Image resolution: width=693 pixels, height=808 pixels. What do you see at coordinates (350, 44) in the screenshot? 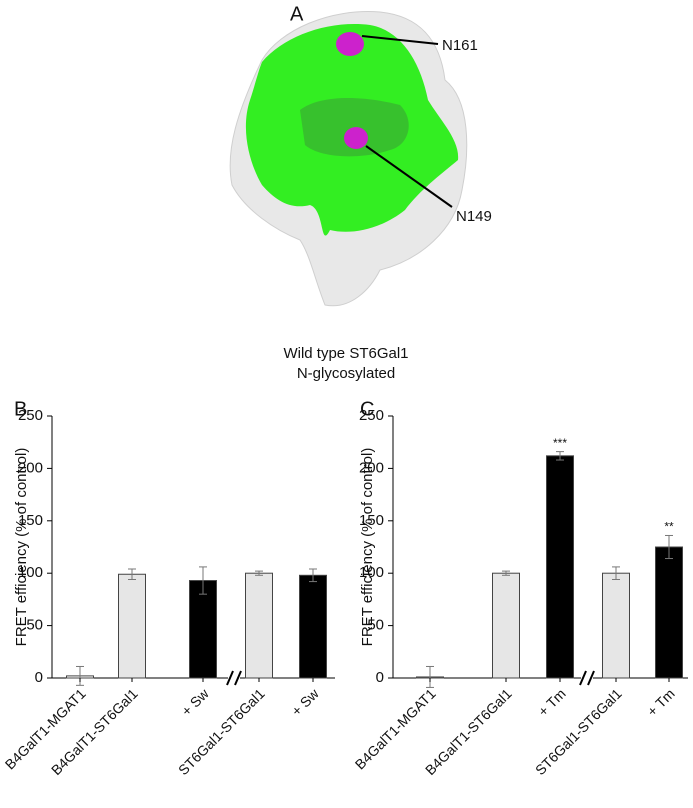
I see `site-n161` at bounding box center [350, 44].